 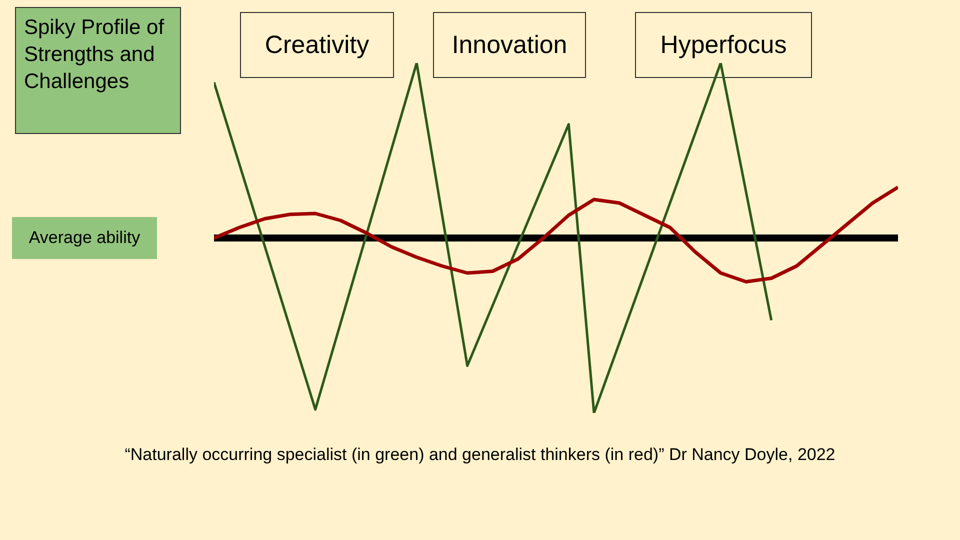 I want to click on ref-line-label: Average ability, so click(x=84, y=238).